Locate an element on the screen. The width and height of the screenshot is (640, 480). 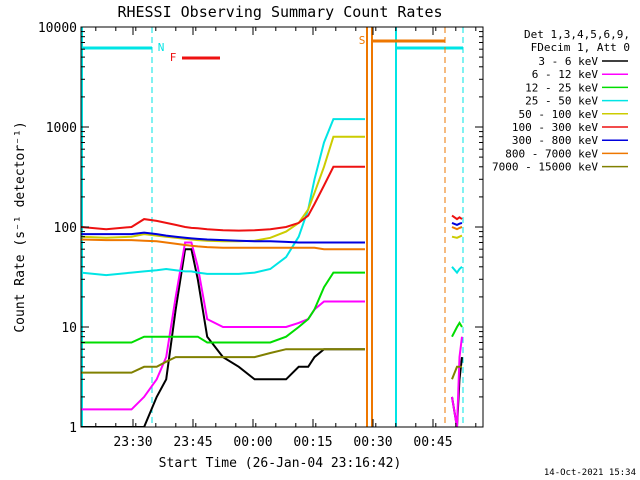
legend-entry-label: 50 - 100 keV is located at coordinates (559, 114).